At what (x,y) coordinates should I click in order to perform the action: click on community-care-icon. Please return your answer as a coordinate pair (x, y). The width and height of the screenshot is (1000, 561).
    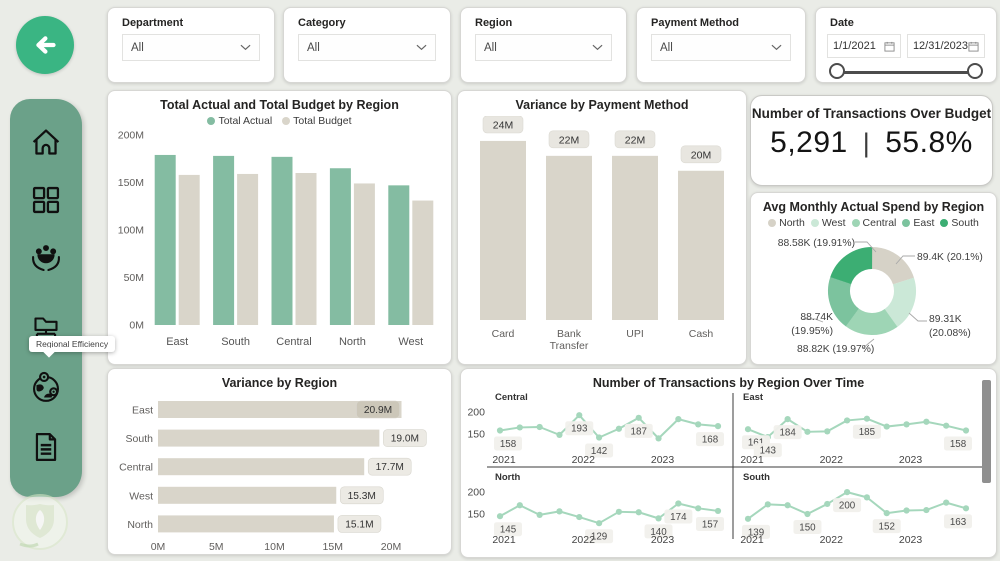
    Looking at the image, I should click on (46, 259).